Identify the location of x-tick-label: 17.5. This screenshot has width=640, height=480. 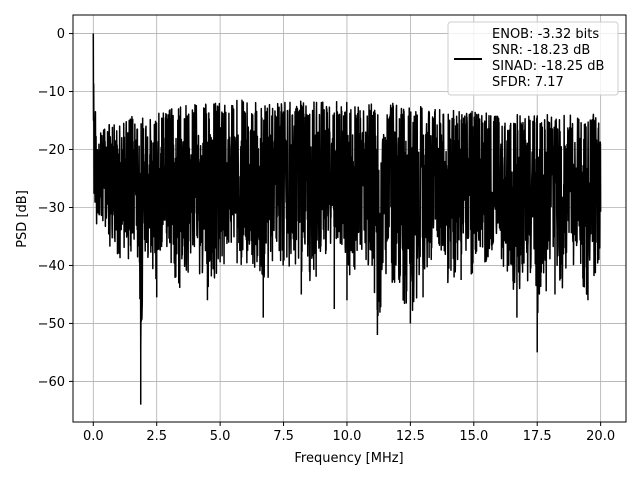
(537, 436).